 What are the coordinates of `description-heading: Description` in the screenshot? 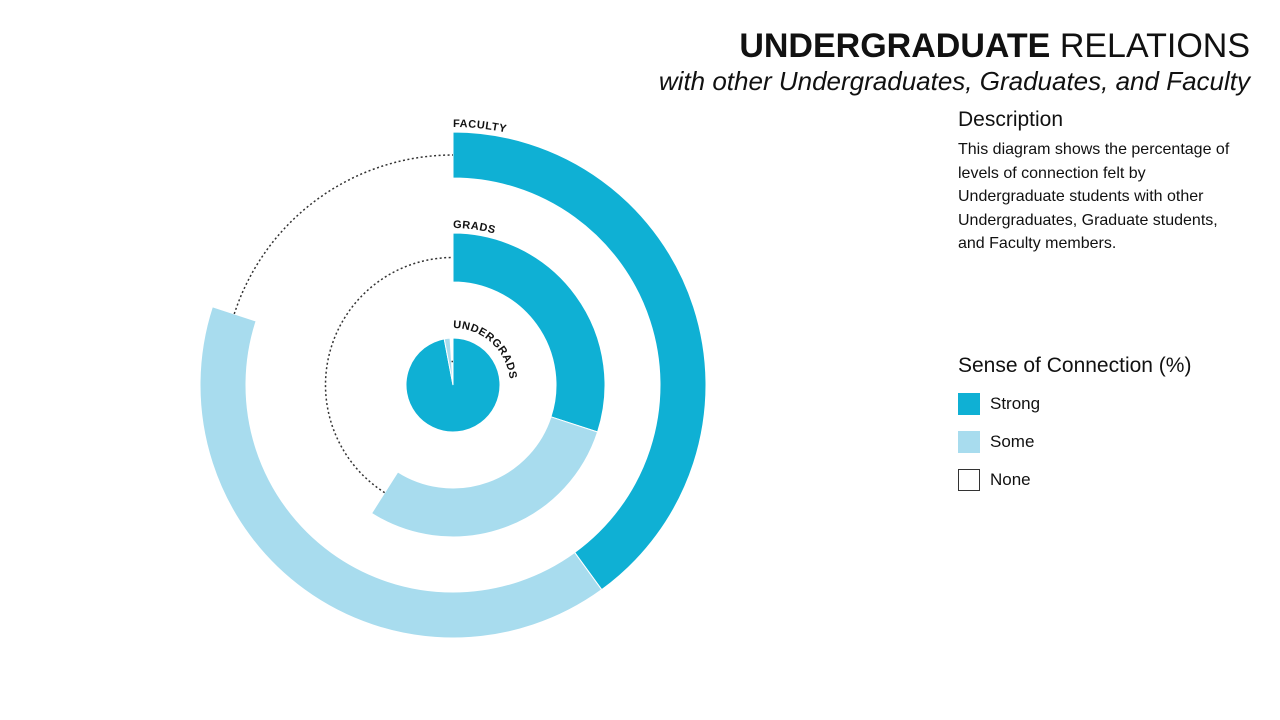 It's located at (1011, 119).